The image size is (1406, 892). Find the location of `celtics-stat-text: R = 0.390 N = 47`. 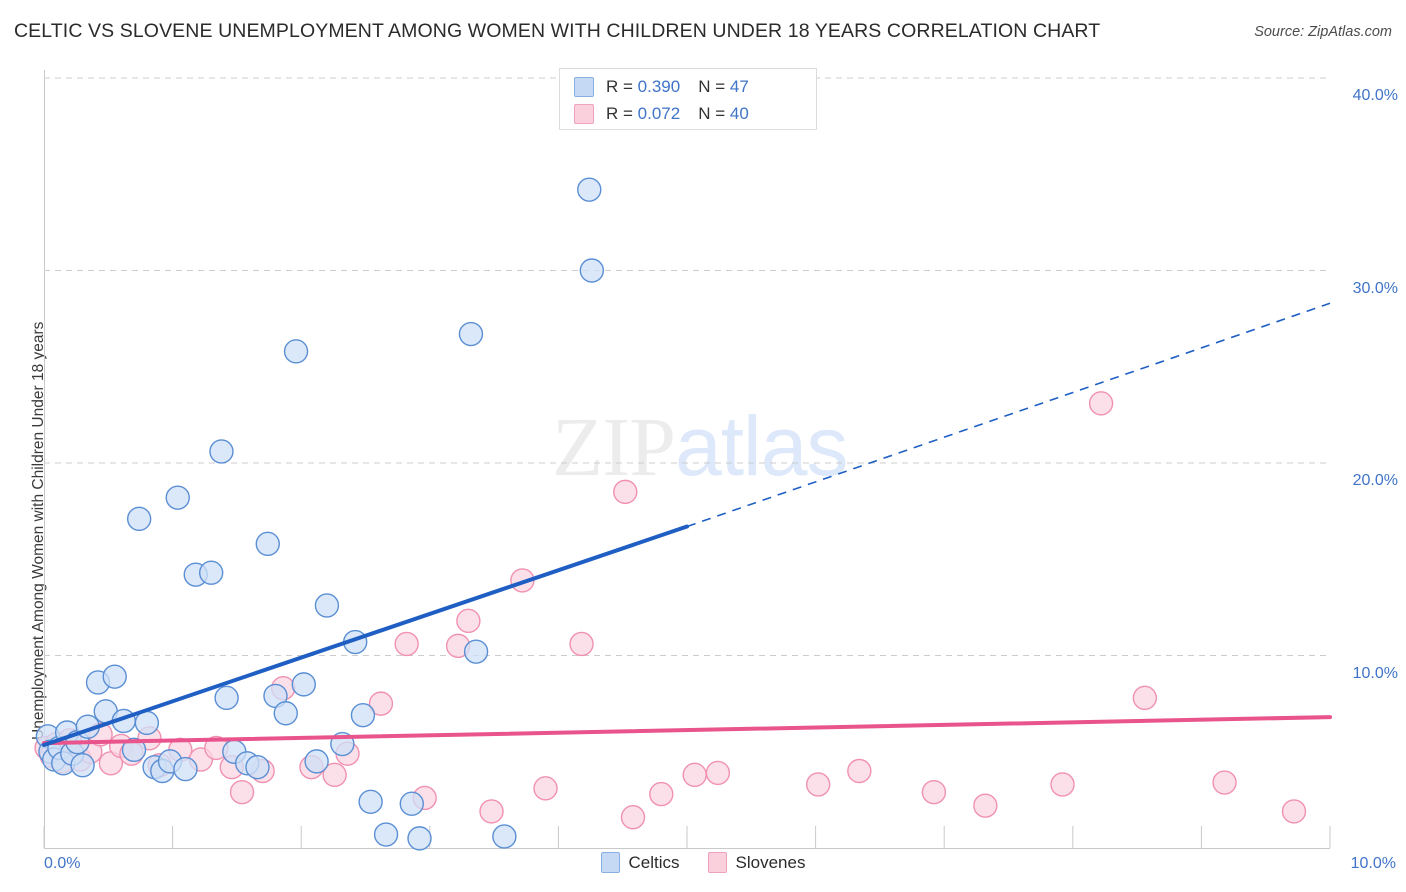

celtics-stat-text: R = 0.390 N = 47 is located at coordinates (677, 87).